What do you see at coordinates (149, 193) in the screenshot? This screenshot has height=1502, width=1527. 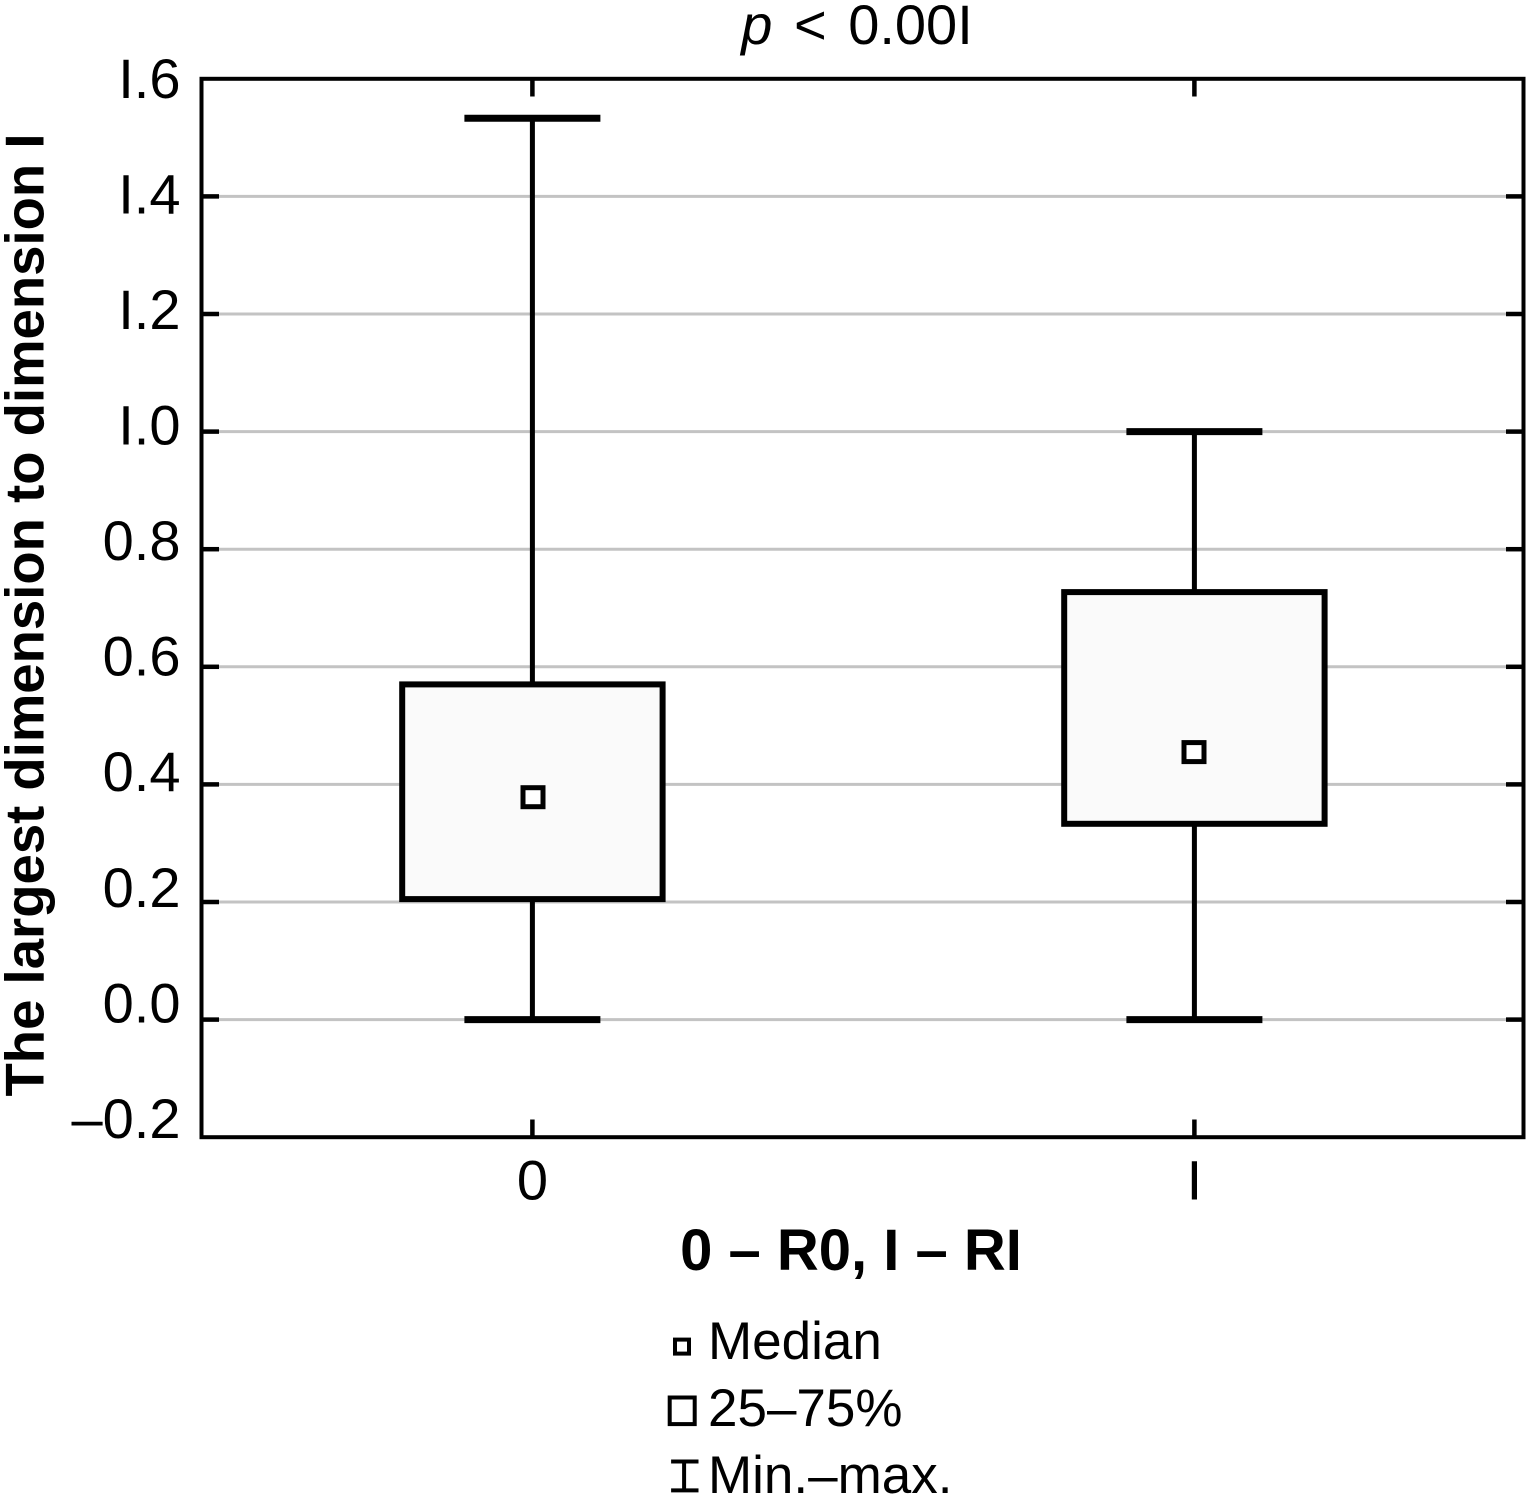 I see `svg-text: I.4` at bounding box center [149, 193].